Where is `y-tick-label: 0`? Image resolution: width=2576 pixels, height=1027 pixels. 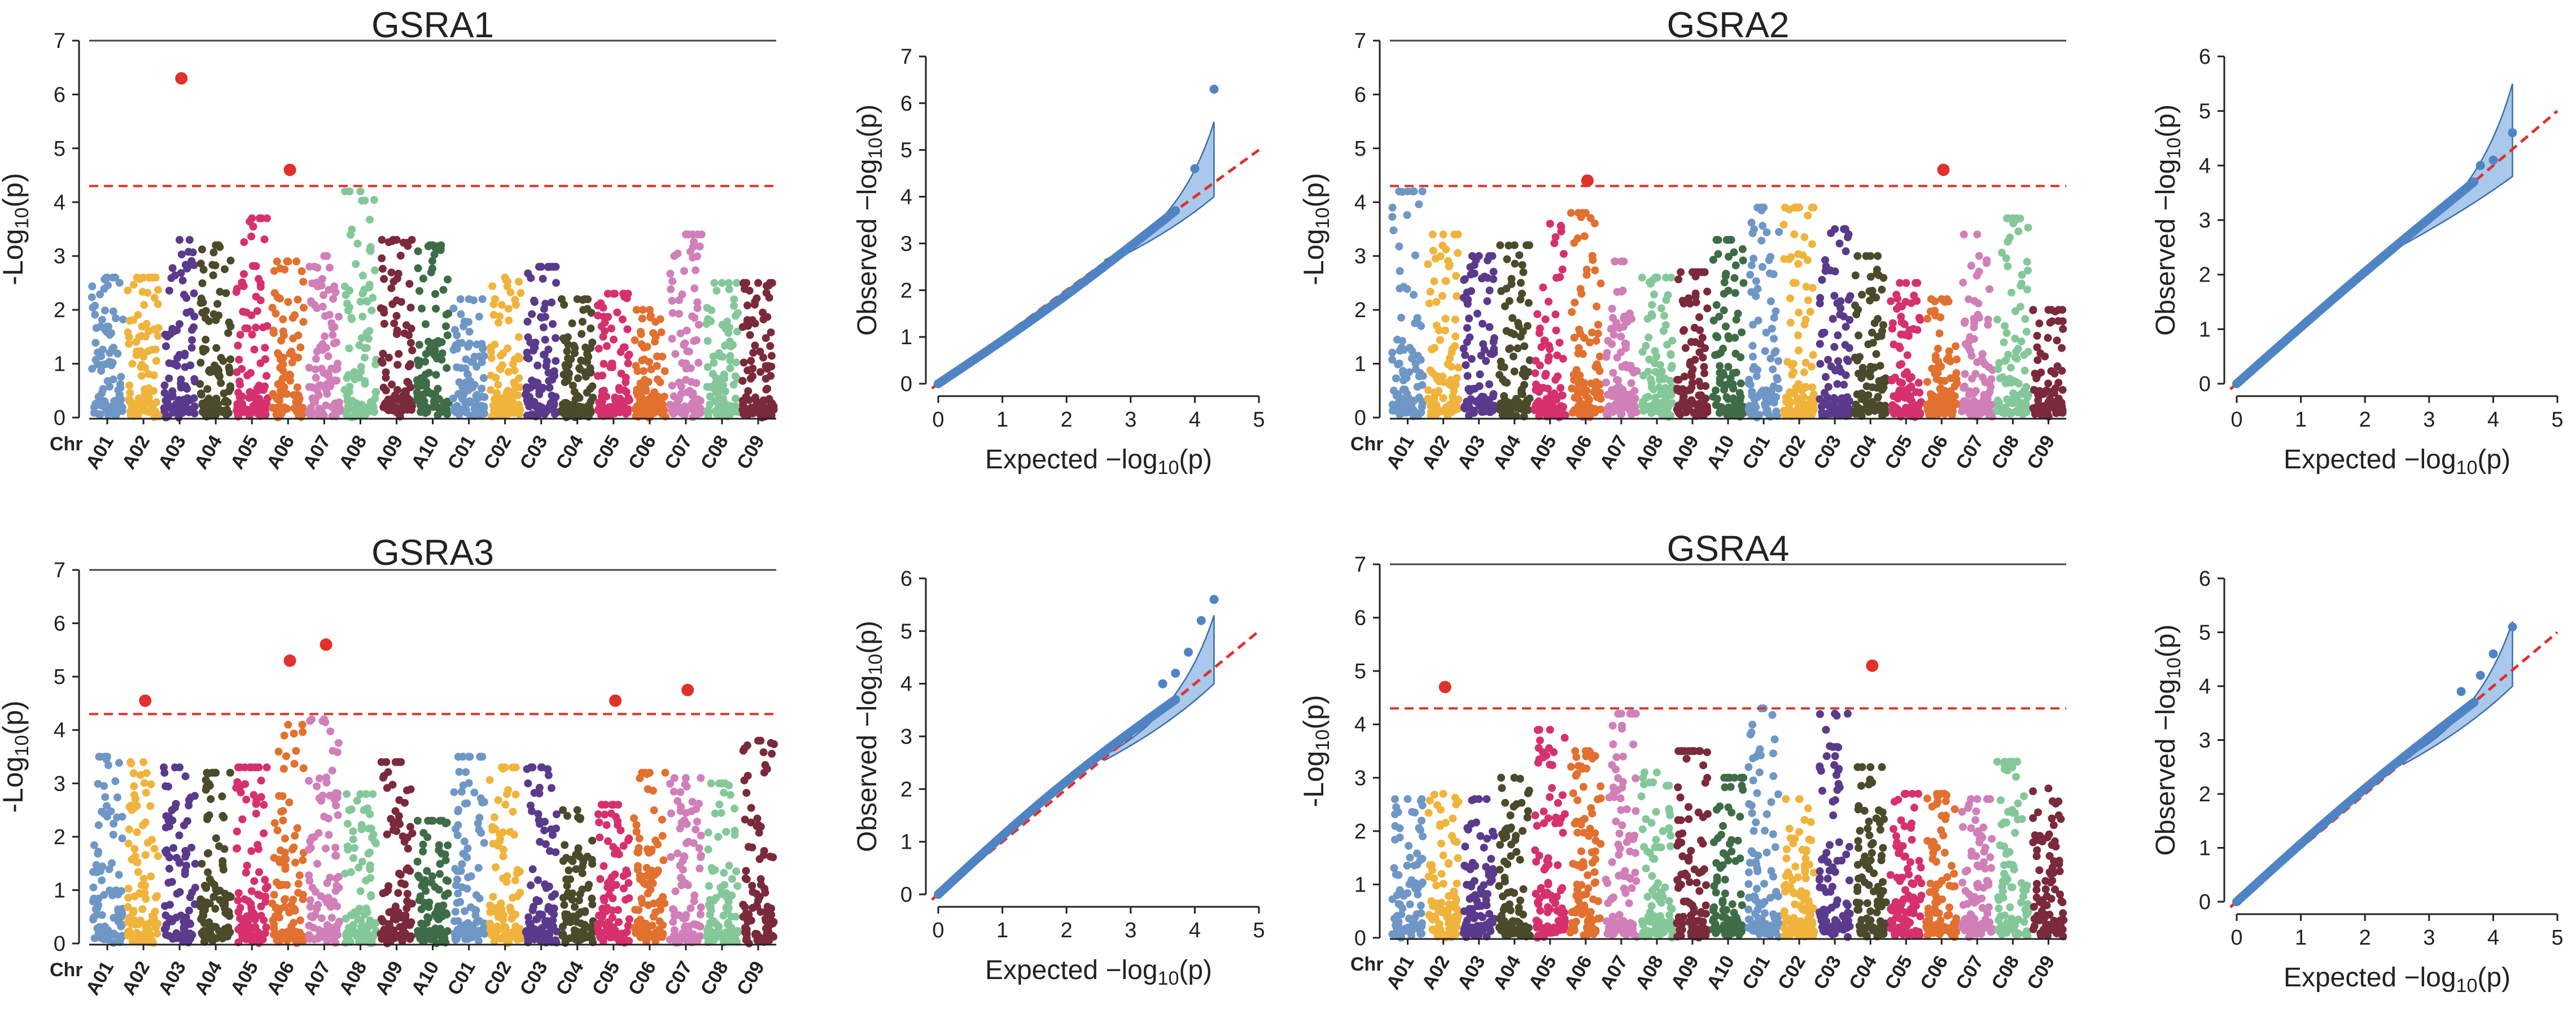
y-tick-label: 0 is located at coordinates (59, 418).